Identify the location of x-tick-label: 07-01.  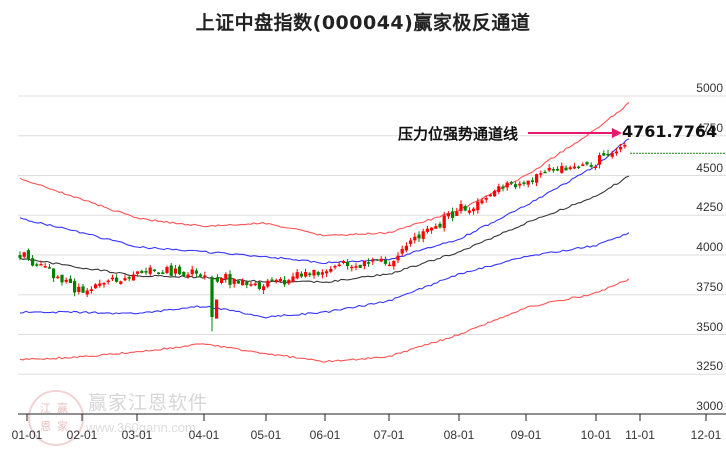
(389, 435).